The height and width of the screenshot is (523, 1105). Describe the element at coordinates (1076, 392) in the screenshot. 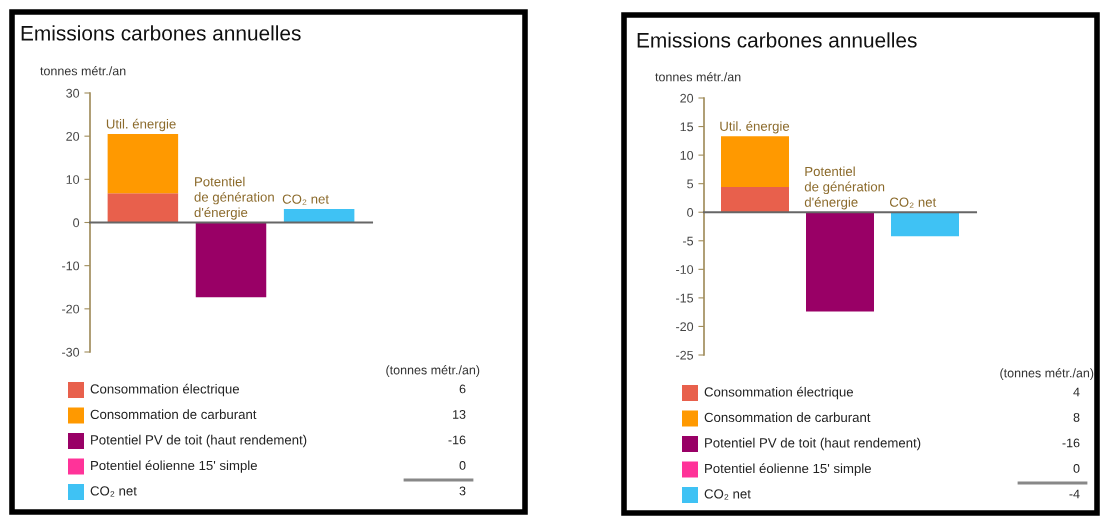

I see `text: 4` at that location.